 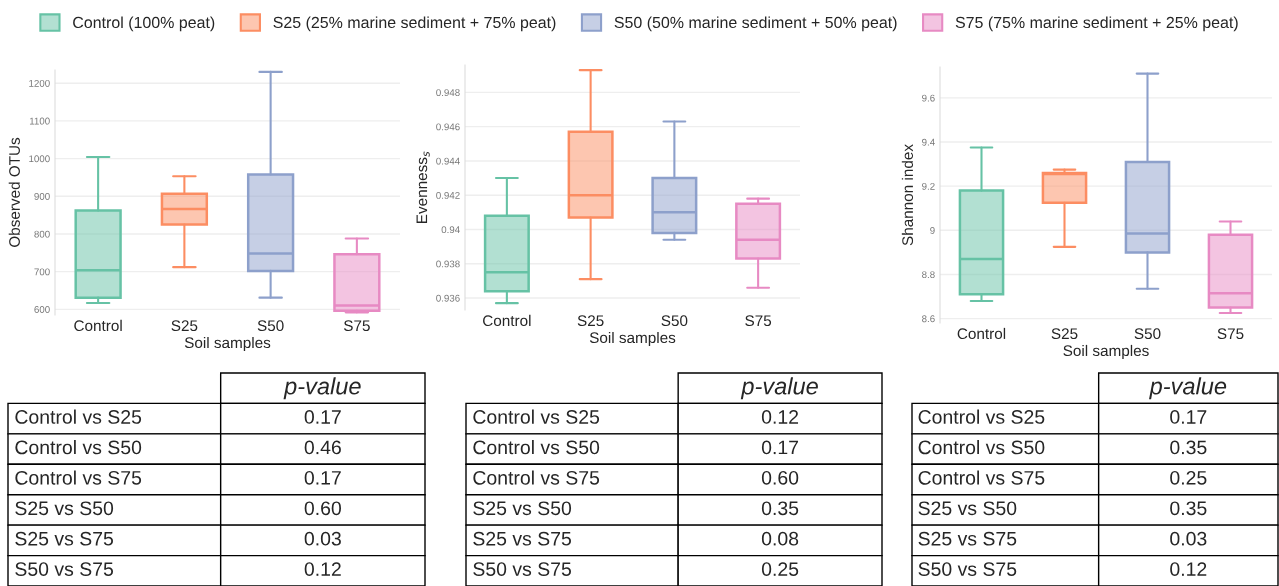 What do you see at coordinates (450, 230) in the screenshot?
I see `y-tick-label: 0.94` at bounding box center [450, 230].